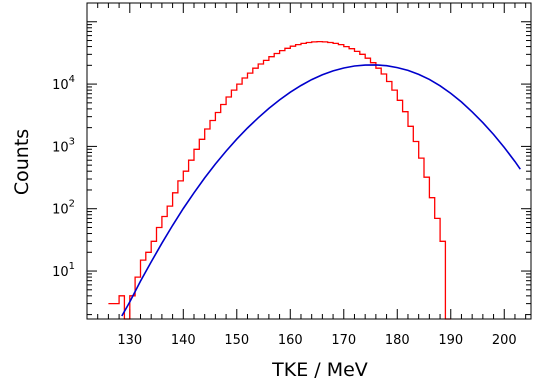 This screenshot has width=536, height=385. I want to click on y-tick-exponent: 3, so click(72, 141).